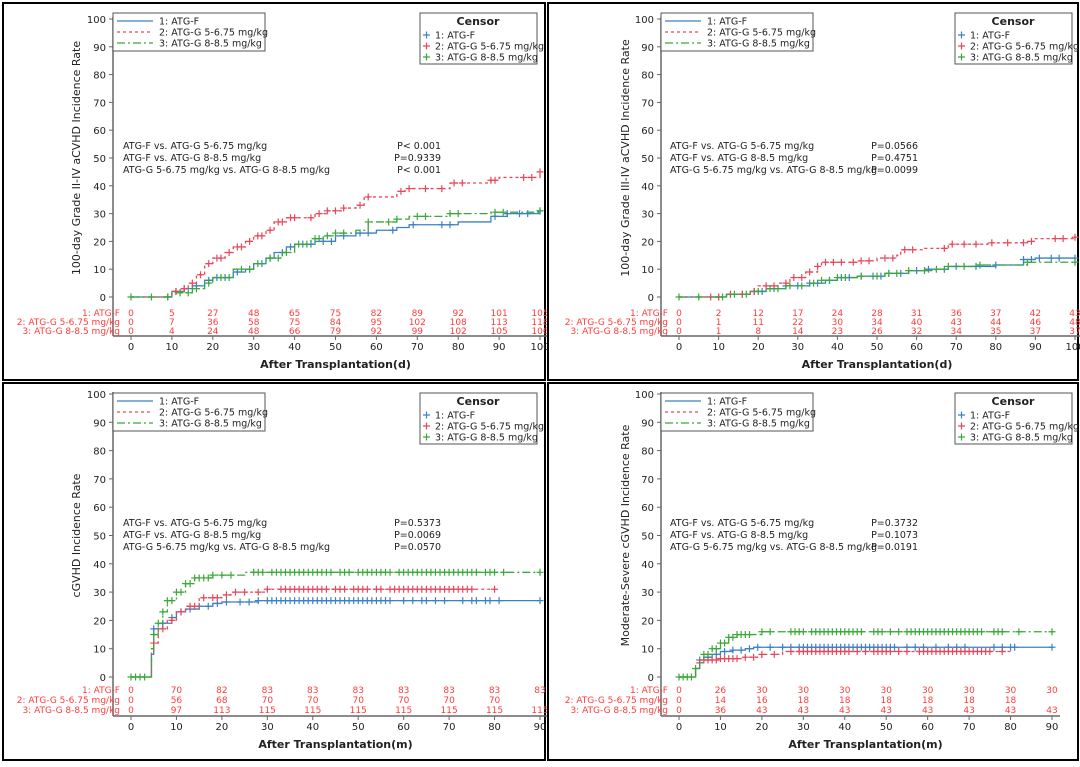 This screenshot has width=1080, height=767. Describe the element at coordinates (99, 48) in the screenshot. I see `y-tick-label: 90` at that location.